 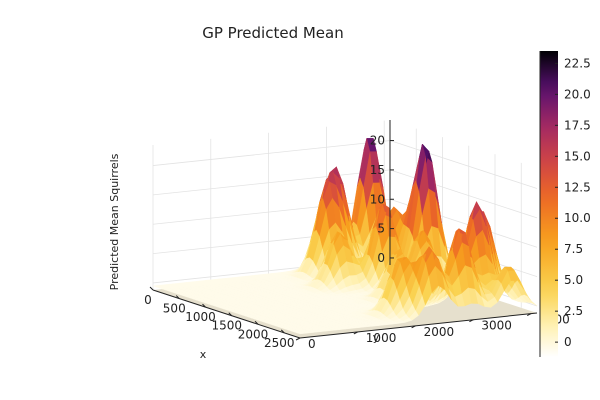 What do you see at coordinates (573, 249) in the screenshot?
I see `colorbar-tick-label: 7.5` at bounding box center [573, 249].